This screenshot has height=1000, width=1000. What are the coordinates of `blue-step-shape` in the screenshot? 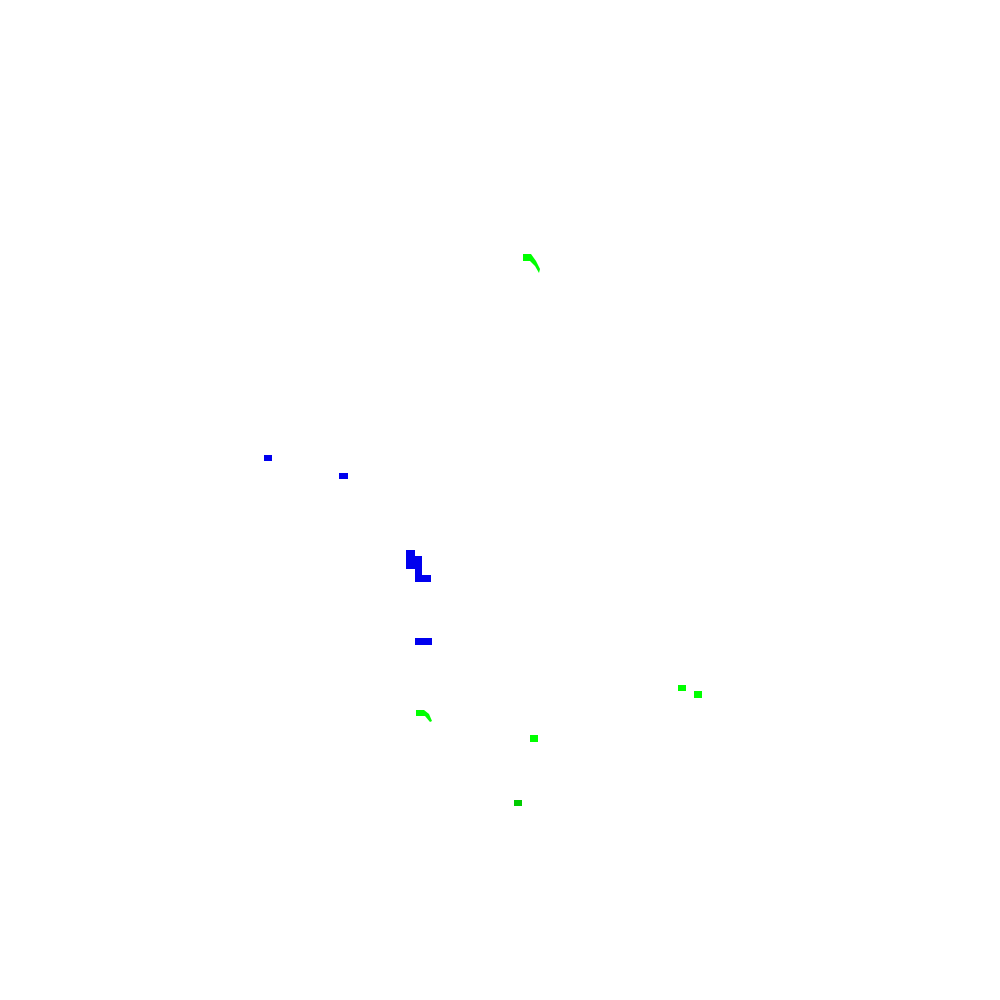 It's located at (418, 566).